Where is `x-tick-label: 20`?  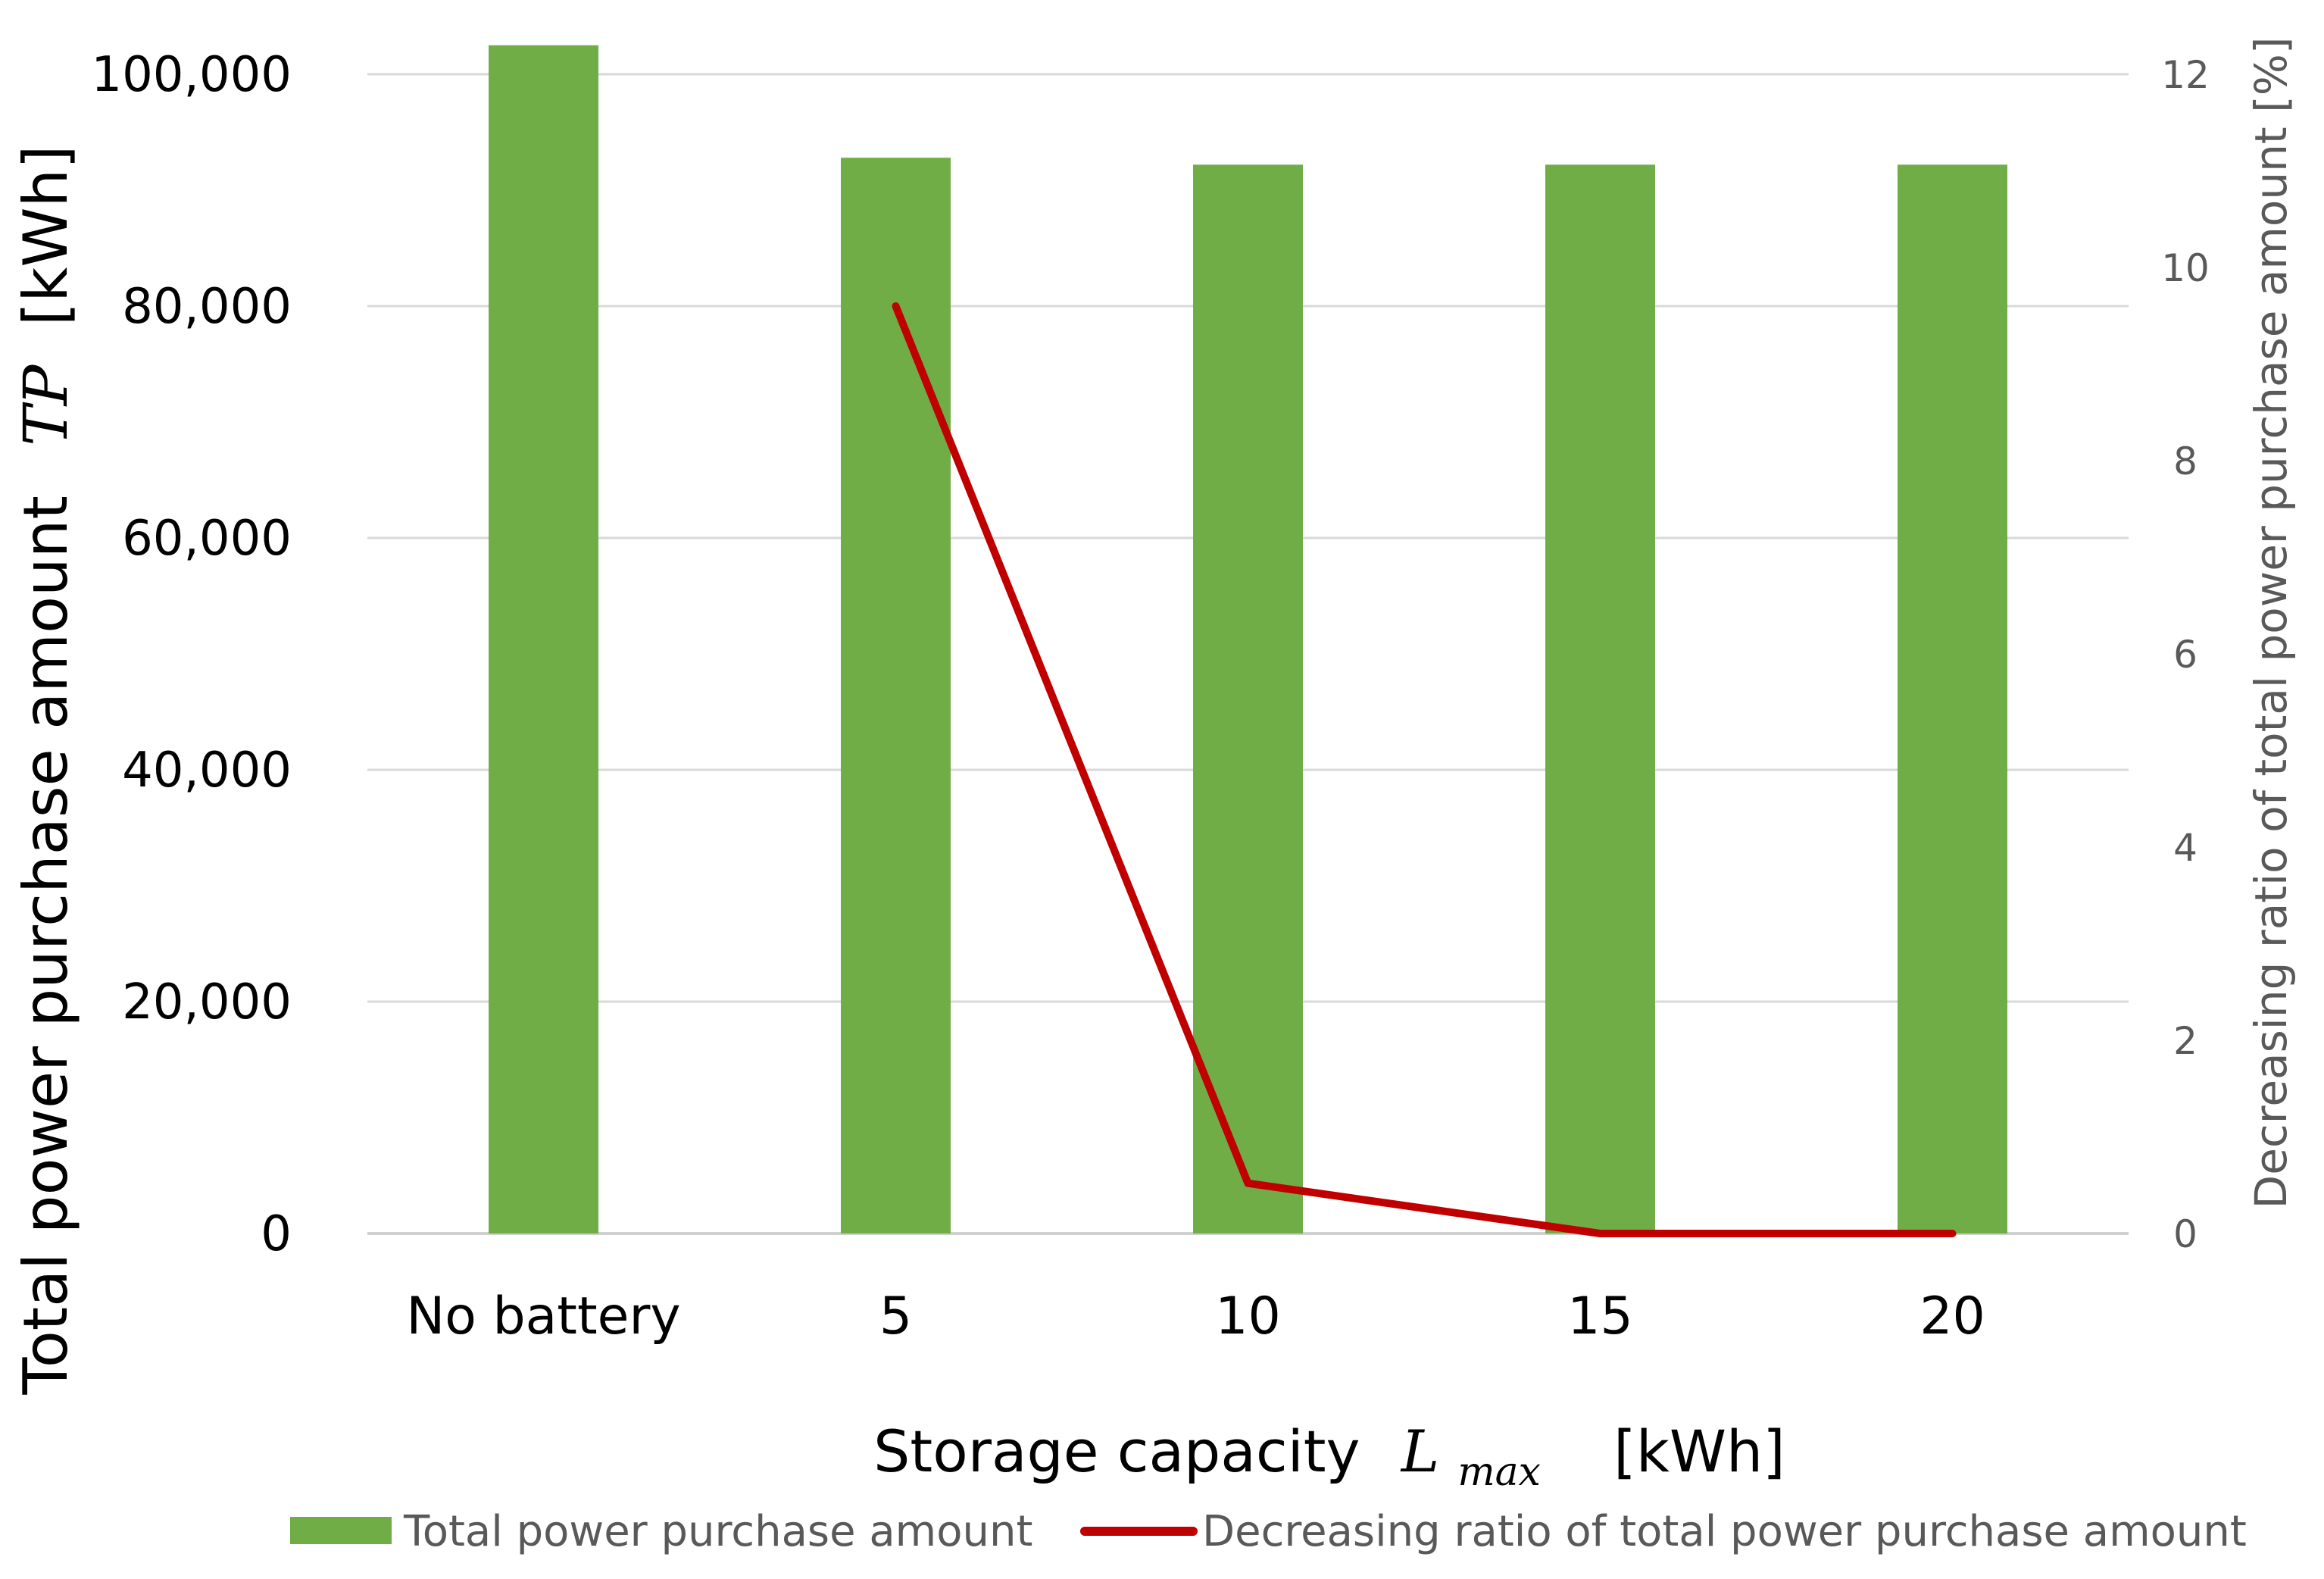
x-tick-label: 20 is located at coordinates (1952, 1316).